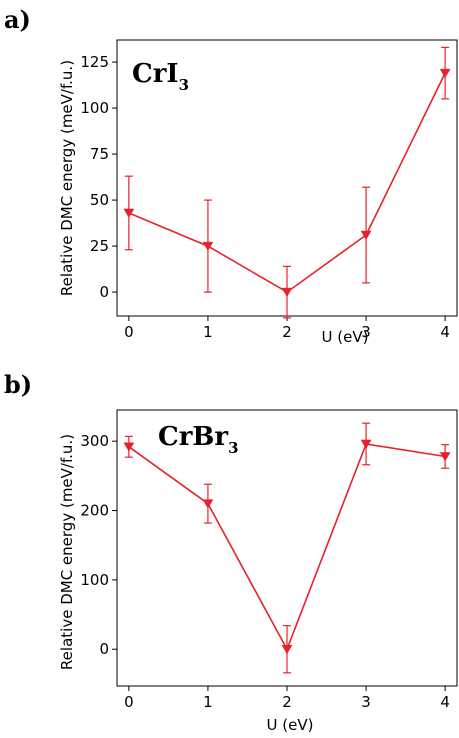 The height and width of the screenshot is (738, 459). I want to click on chart-title: CrBr3, so click(198, 439).